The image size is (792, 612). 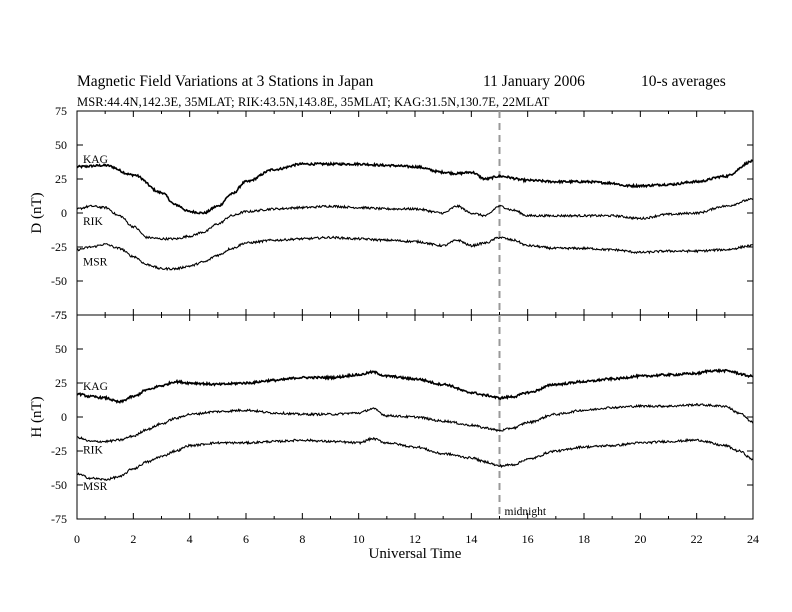 I want to click on x-tick-label: 20, so click(x=640, y=539).